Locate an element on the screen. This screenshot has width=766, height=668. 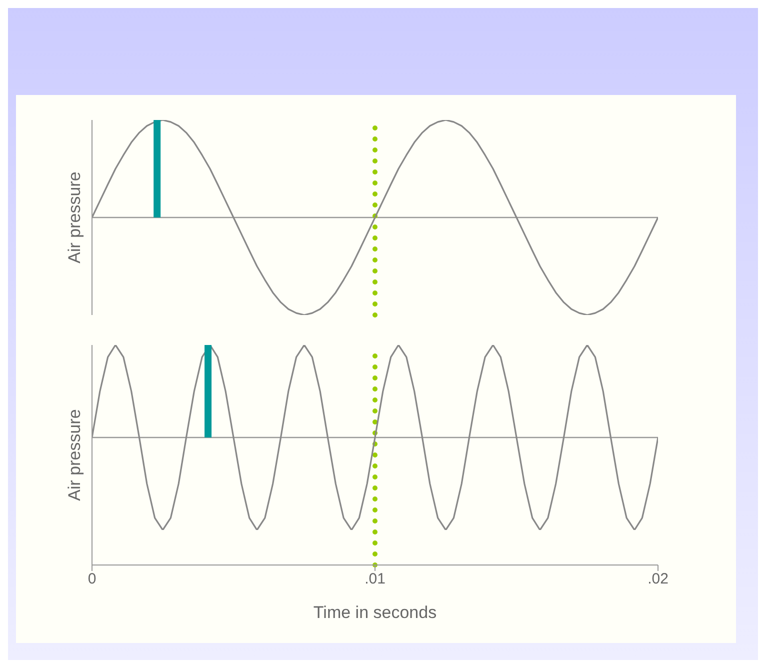
x-tick-label: 0 is located at coordinates (92, 579).